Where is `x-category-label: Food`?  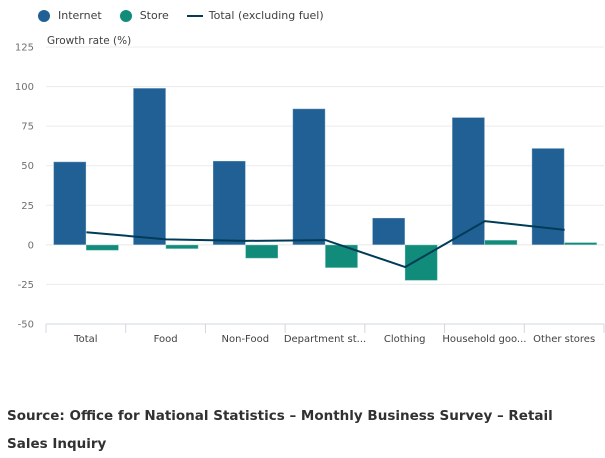
x-category-label: Food is located at coordinates (166, 339).